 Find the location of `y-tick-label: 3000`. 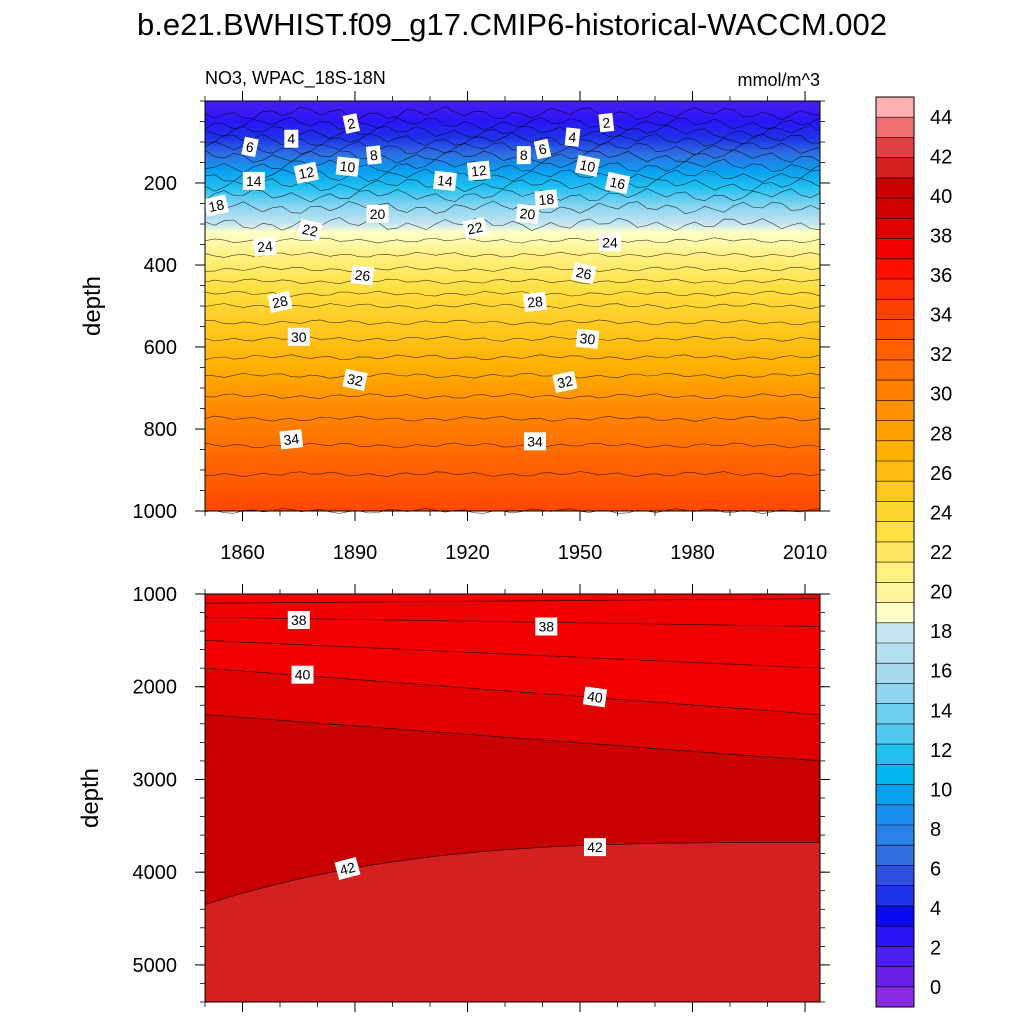

y-tick-label: 3000 is located at coordinates (155, 780).